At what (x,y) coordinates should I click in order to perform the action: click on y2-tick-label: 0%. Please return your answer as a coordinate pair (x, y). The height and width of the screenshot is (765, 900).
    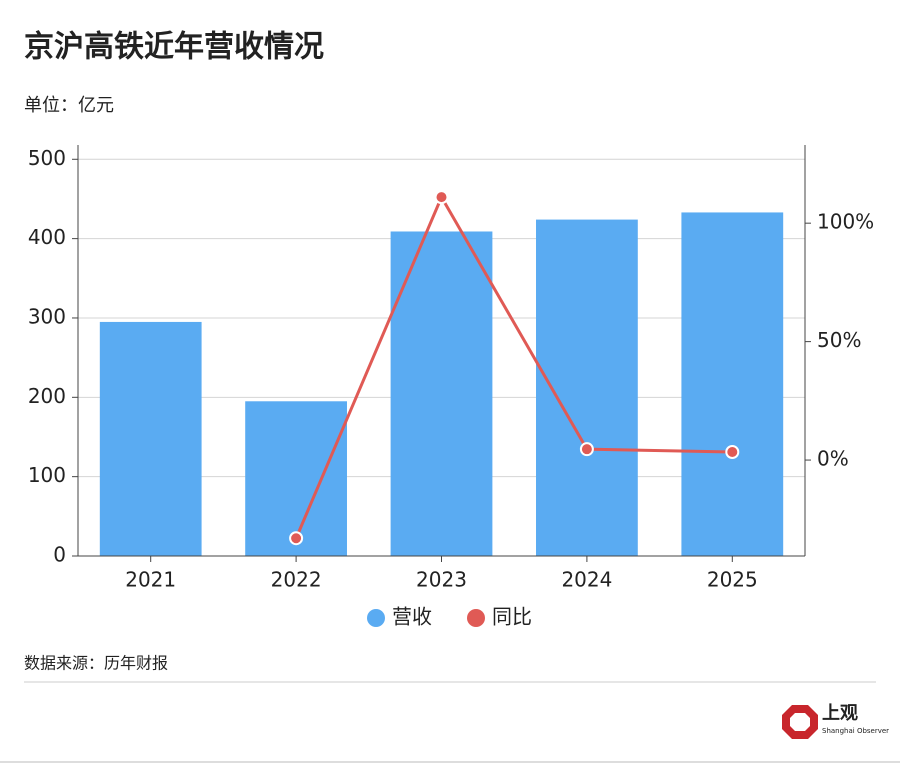
    Looking at the image, I should click on (833, 459).